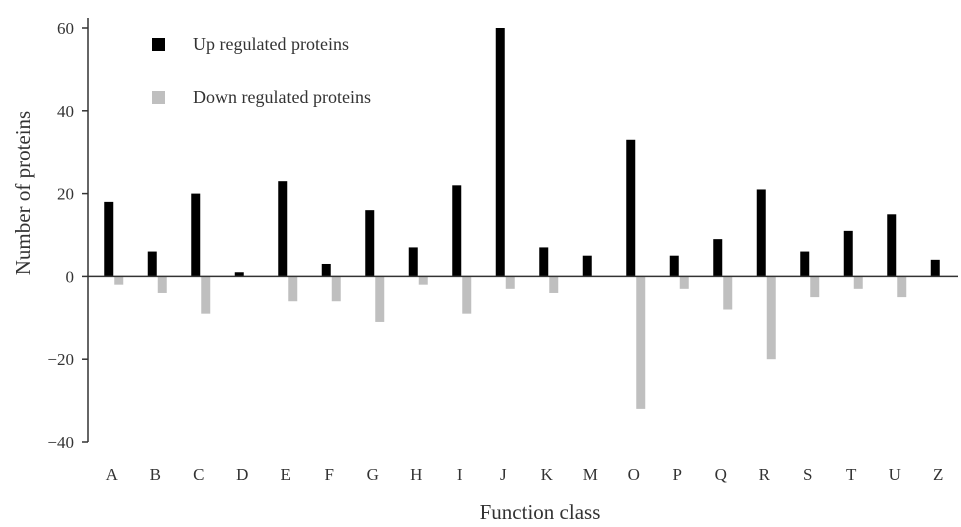 This screenshot has height=527, width=961. Describe the element at coordinates (641, 342) in the screenshot. I see `bar-down-O` at that location.